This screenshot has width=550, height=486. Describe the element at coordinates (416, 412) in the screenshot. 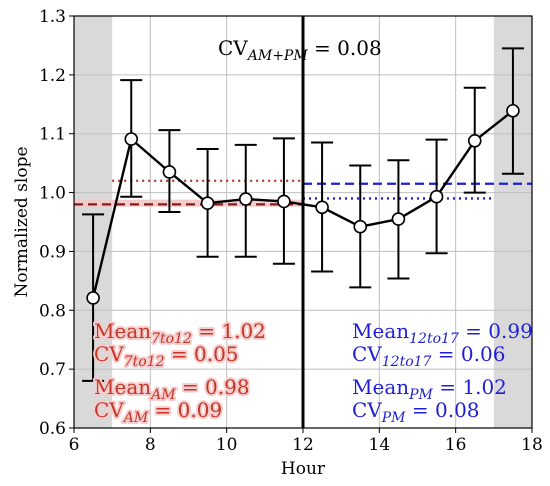

I see `pm-stat-annotation: CVPM = 0.08` at that location.